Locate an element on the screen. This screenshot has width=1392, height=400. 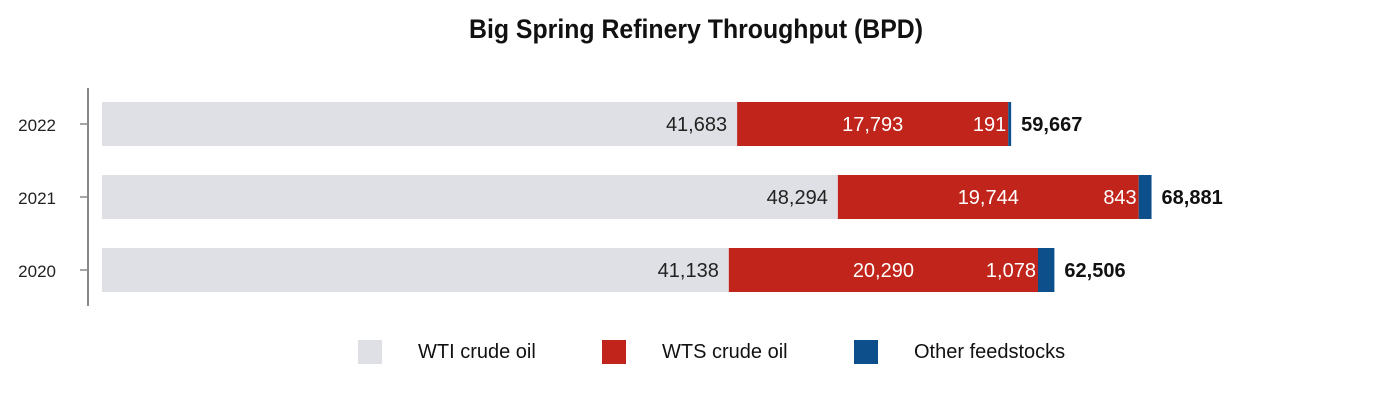
data-label-wts: 17,793 is located at coordinates (872, 125).